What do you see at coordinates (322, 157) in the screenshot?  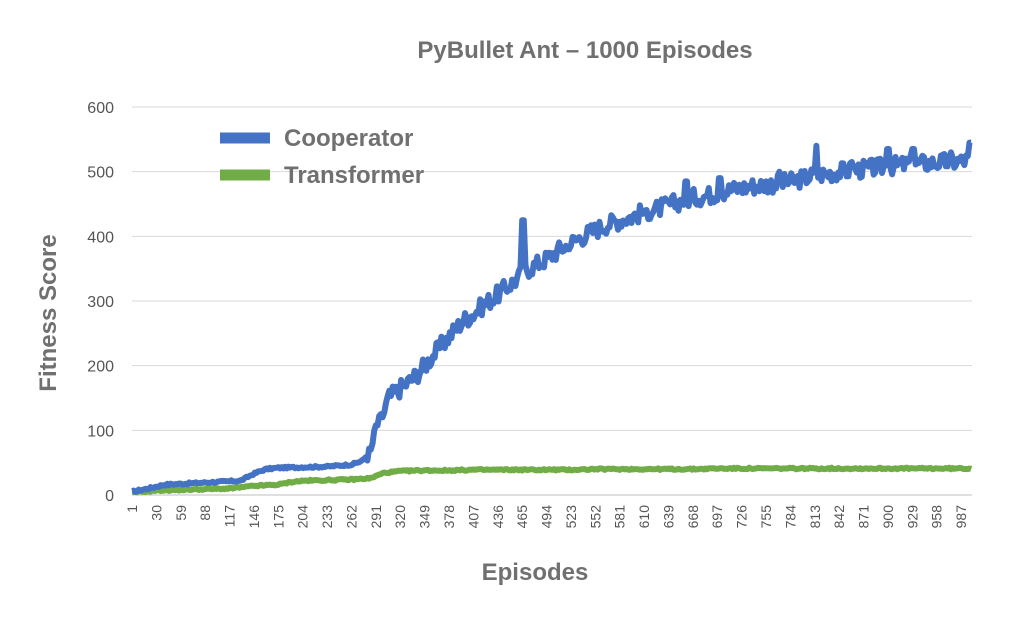 I see `legend: Cooperator Transformer` at bounding box center [322, 157].